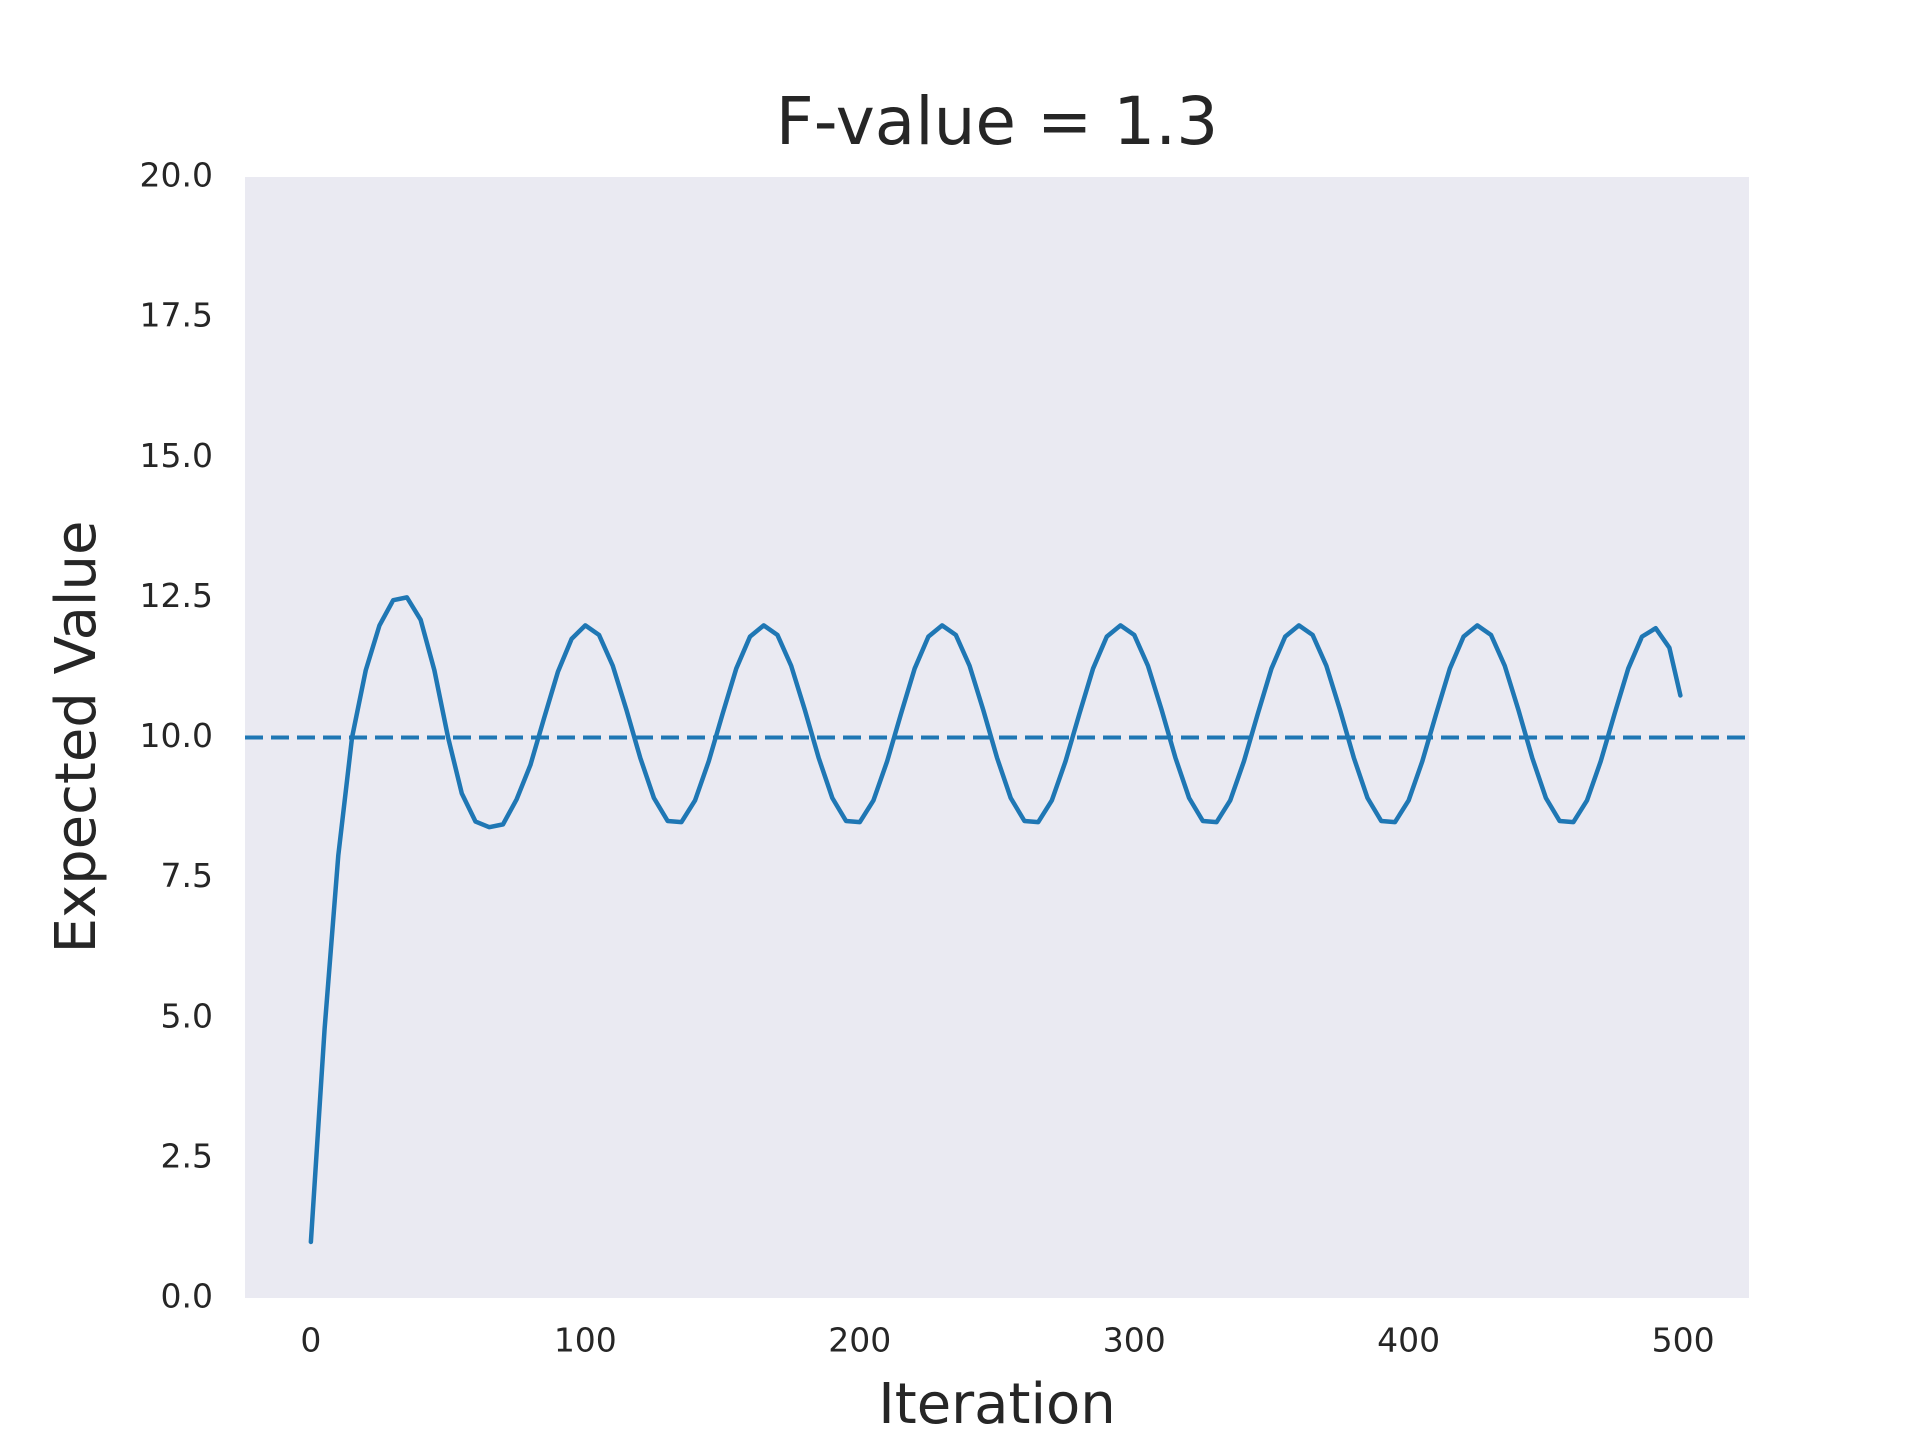  Describe the element at coordinates (310, 1340) in the screenshot. I see `x-tick-label: 0` at that location.